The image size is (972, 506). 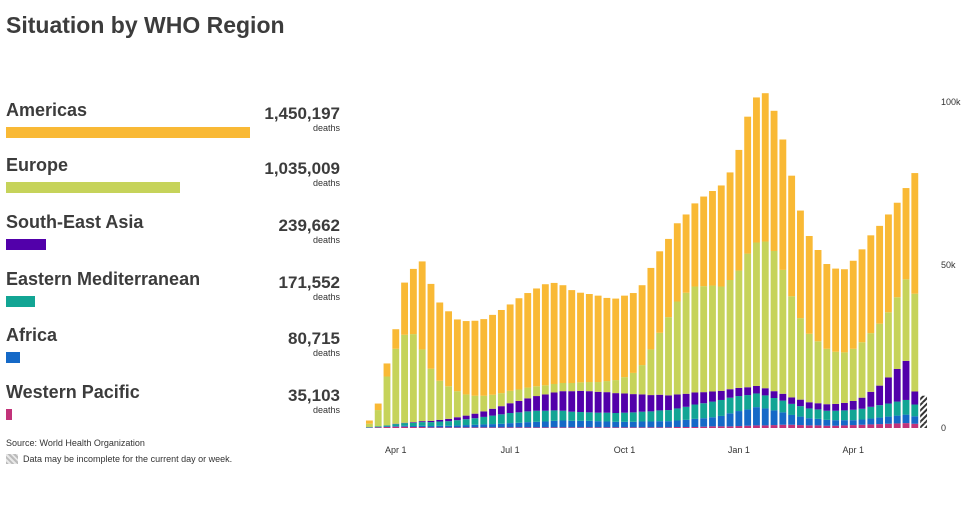 What do you see at coordinates (943, 428) in the screenshot?
I see `y-tick-label: 0` at bounding box center [943, 428].